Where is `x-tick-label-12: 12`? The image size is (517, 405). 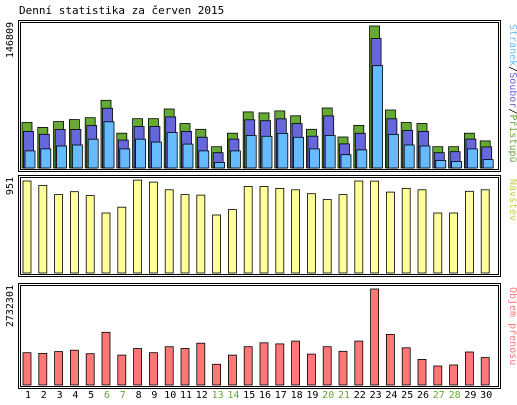 x-tick-label-12: 12 is located at coordinates (202, 395).